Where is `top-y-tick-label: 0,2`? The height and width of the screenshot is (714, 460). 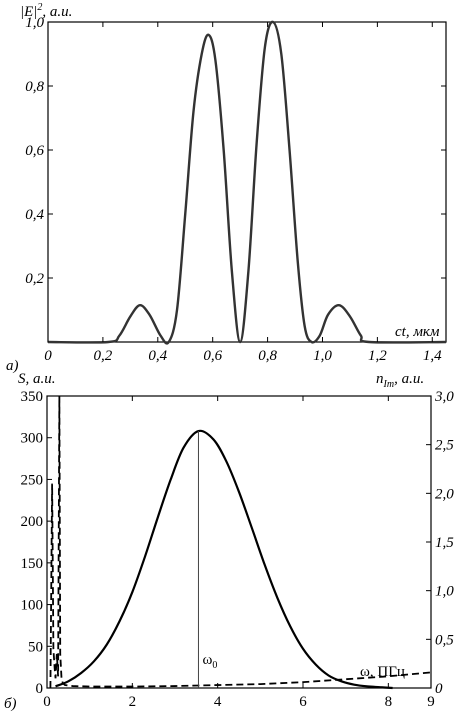
top-y-tick-label: 0,2 is located at coordinates (34, 279).